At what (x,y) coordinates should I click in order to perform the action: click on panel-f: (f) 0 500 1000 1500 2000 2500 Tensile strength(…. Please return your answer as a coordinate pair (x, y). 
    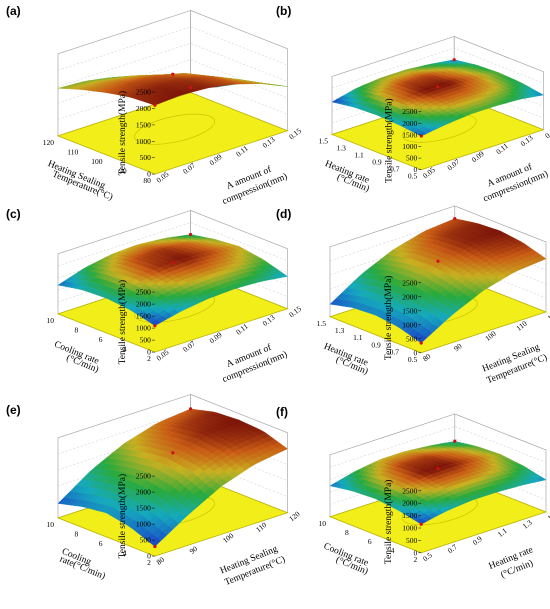
    Looking at the image, I should click on (413, 492).